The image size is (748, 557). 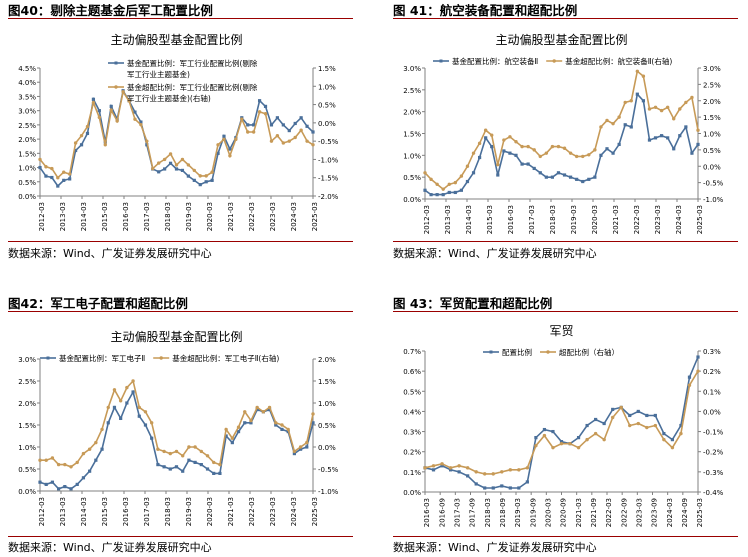 I want to click on figure-title: 图 43：军贸配置和超配比例, so click(x=473, y=303).